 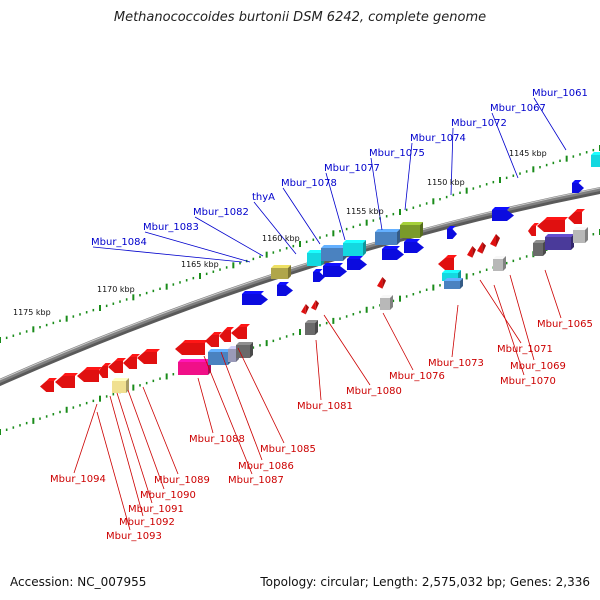 I want to click on reverse-gene-label: Mbur_1087, so click(x=256, y=480).